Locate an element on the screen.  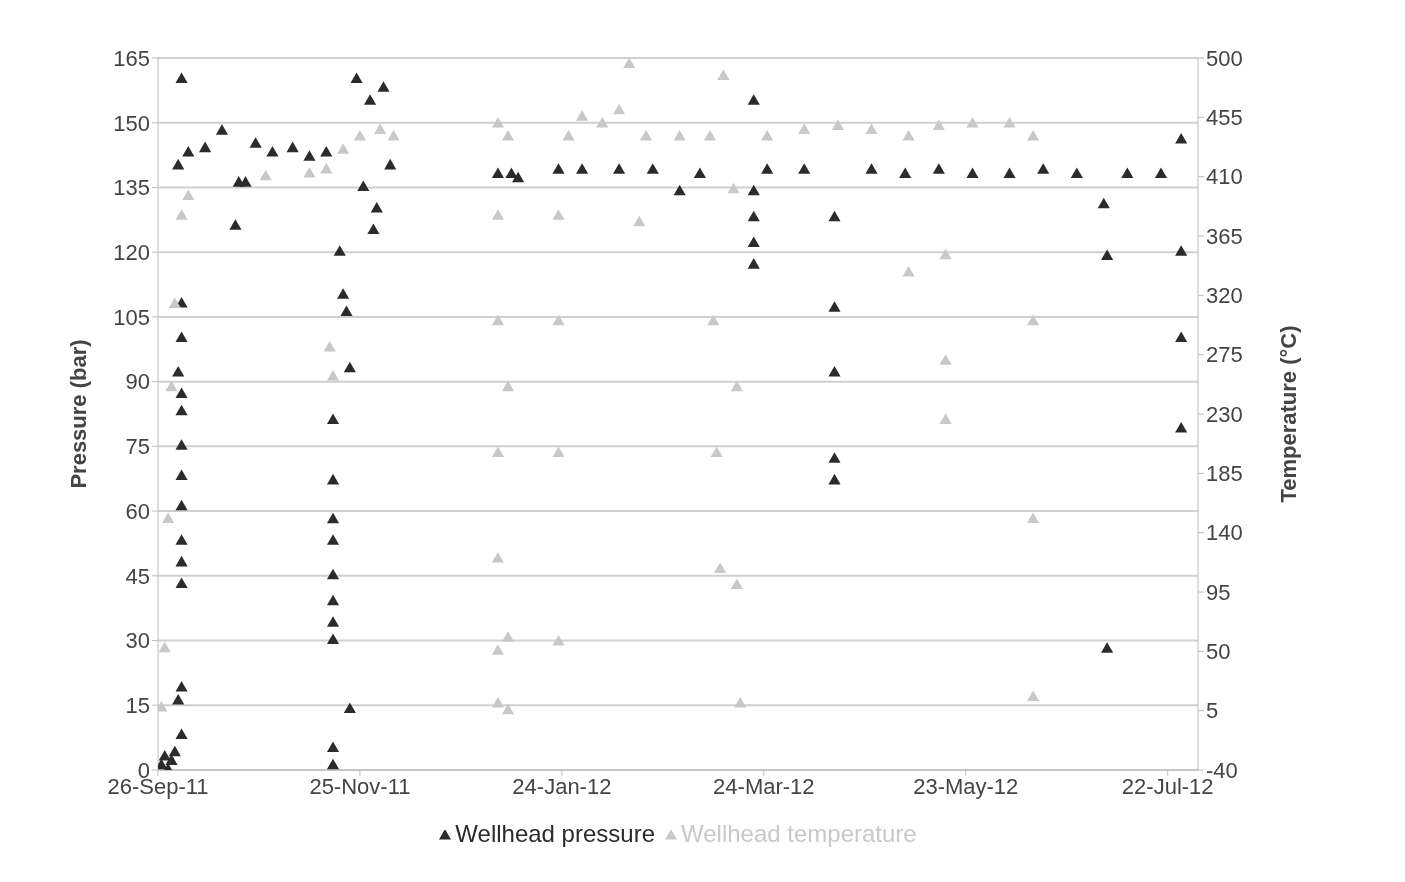
x-tick-label: 23-May-12 is located at coordinates (966, 786).